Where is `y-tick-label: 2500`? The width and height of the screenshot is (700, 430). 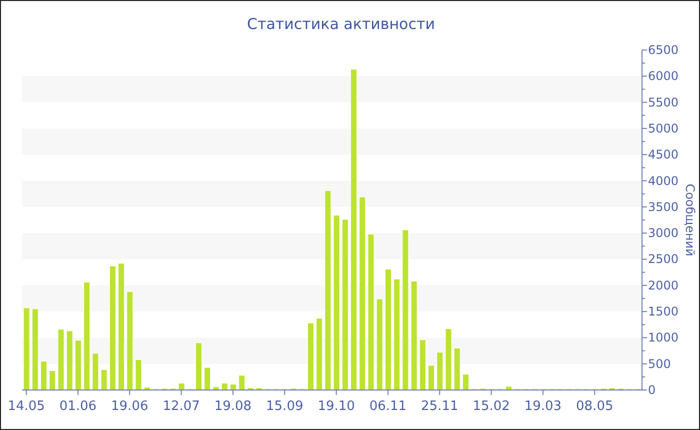 y-tick-label: 2500 is located at coordinates (663, 259).